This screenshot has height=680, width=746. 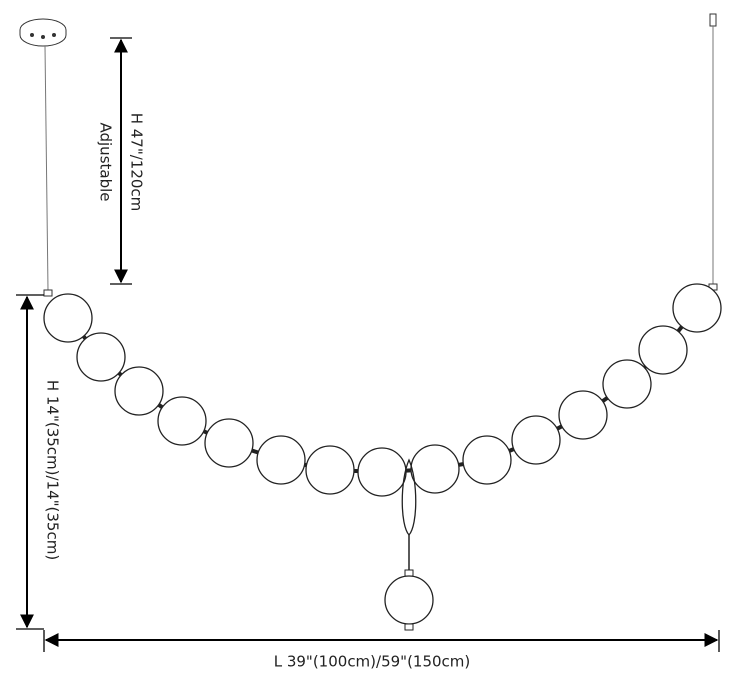 What do you see at coordinates (372, 662) in the screenshot?
I see `length-label: L 39"(100cm)/59"(150cm)` at bounding box center [372, 662].